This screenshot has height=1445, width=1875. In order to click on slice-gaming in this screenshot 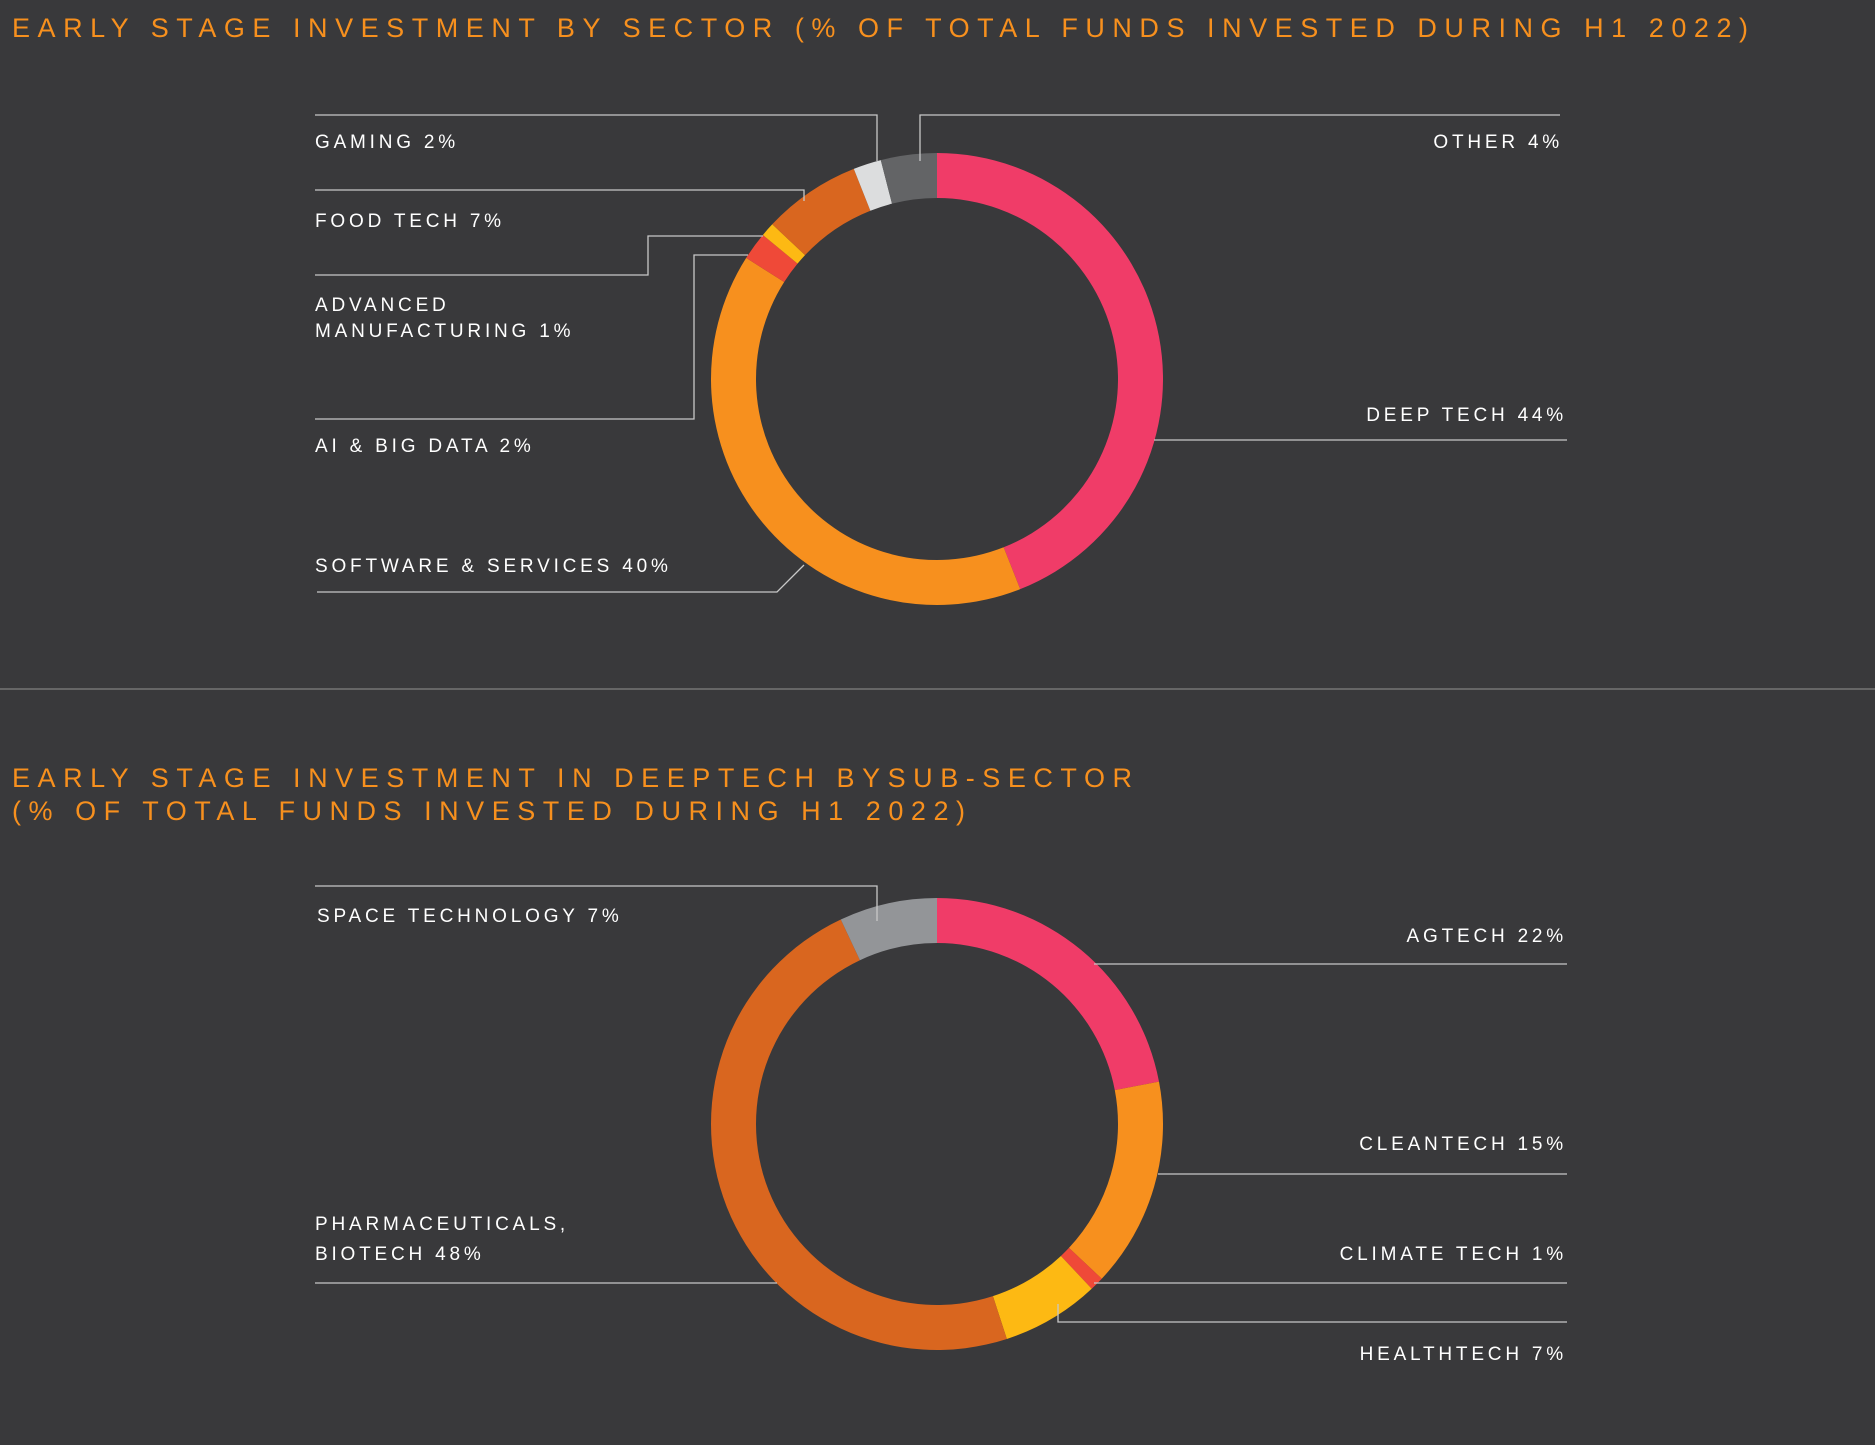, I will do `click(872, 185)`.